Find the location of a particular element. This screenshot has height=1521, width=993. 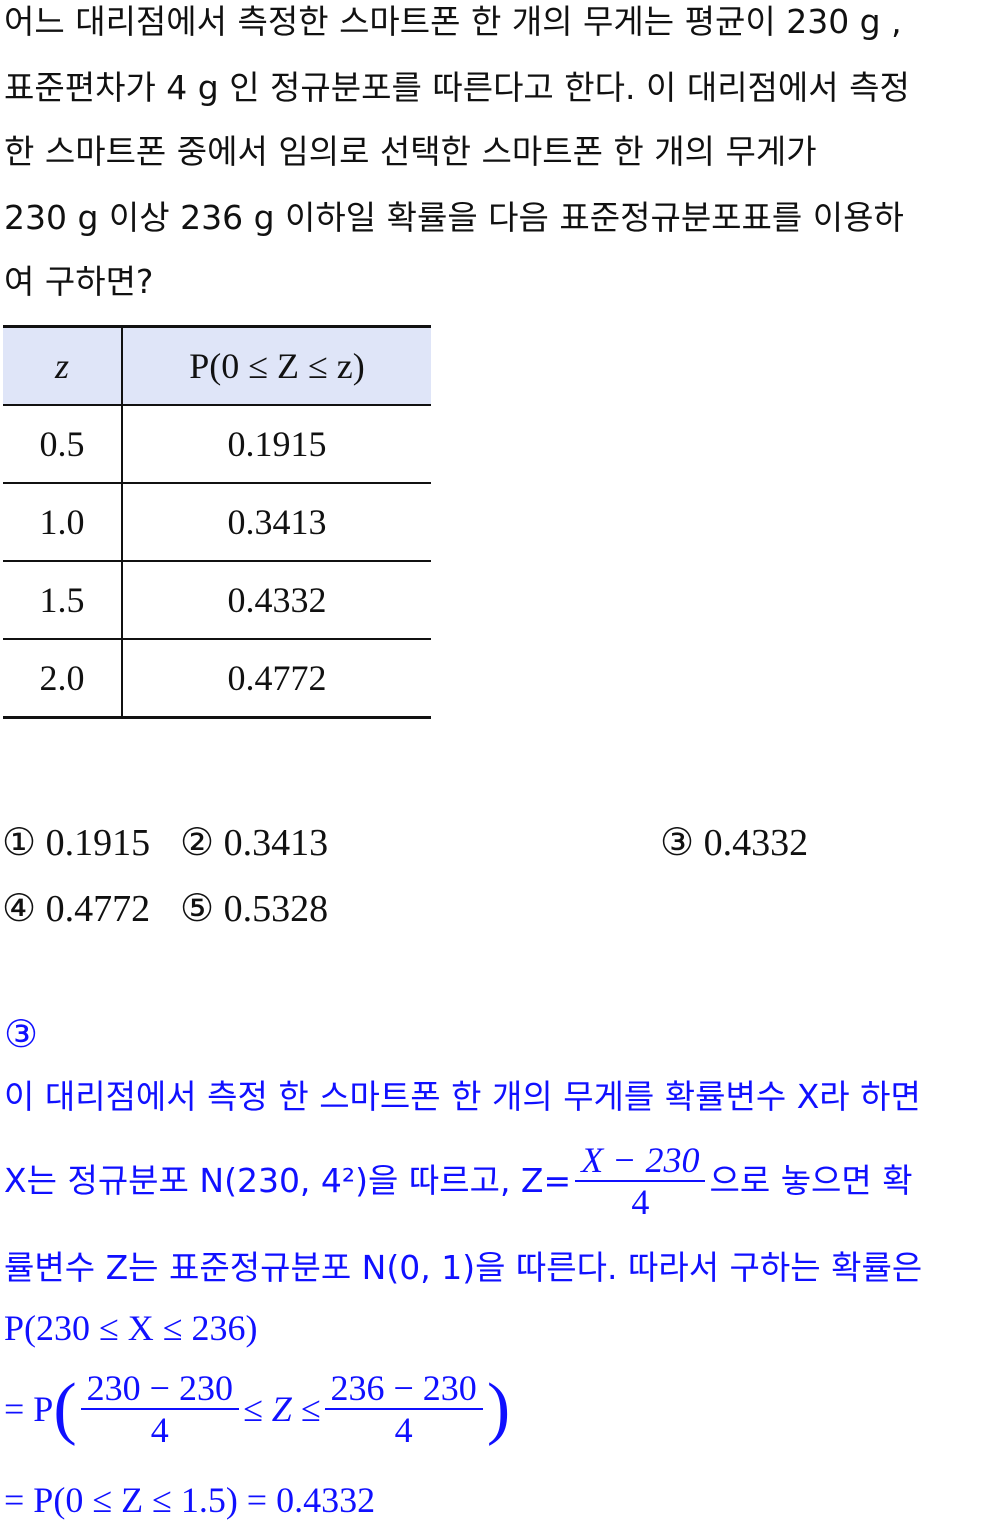

explanation-line: 이 대리점에서 측정 한 스마트폰 한 개의 무게를 확률변수 X라 하면 is located at coordinates (462, 1096).